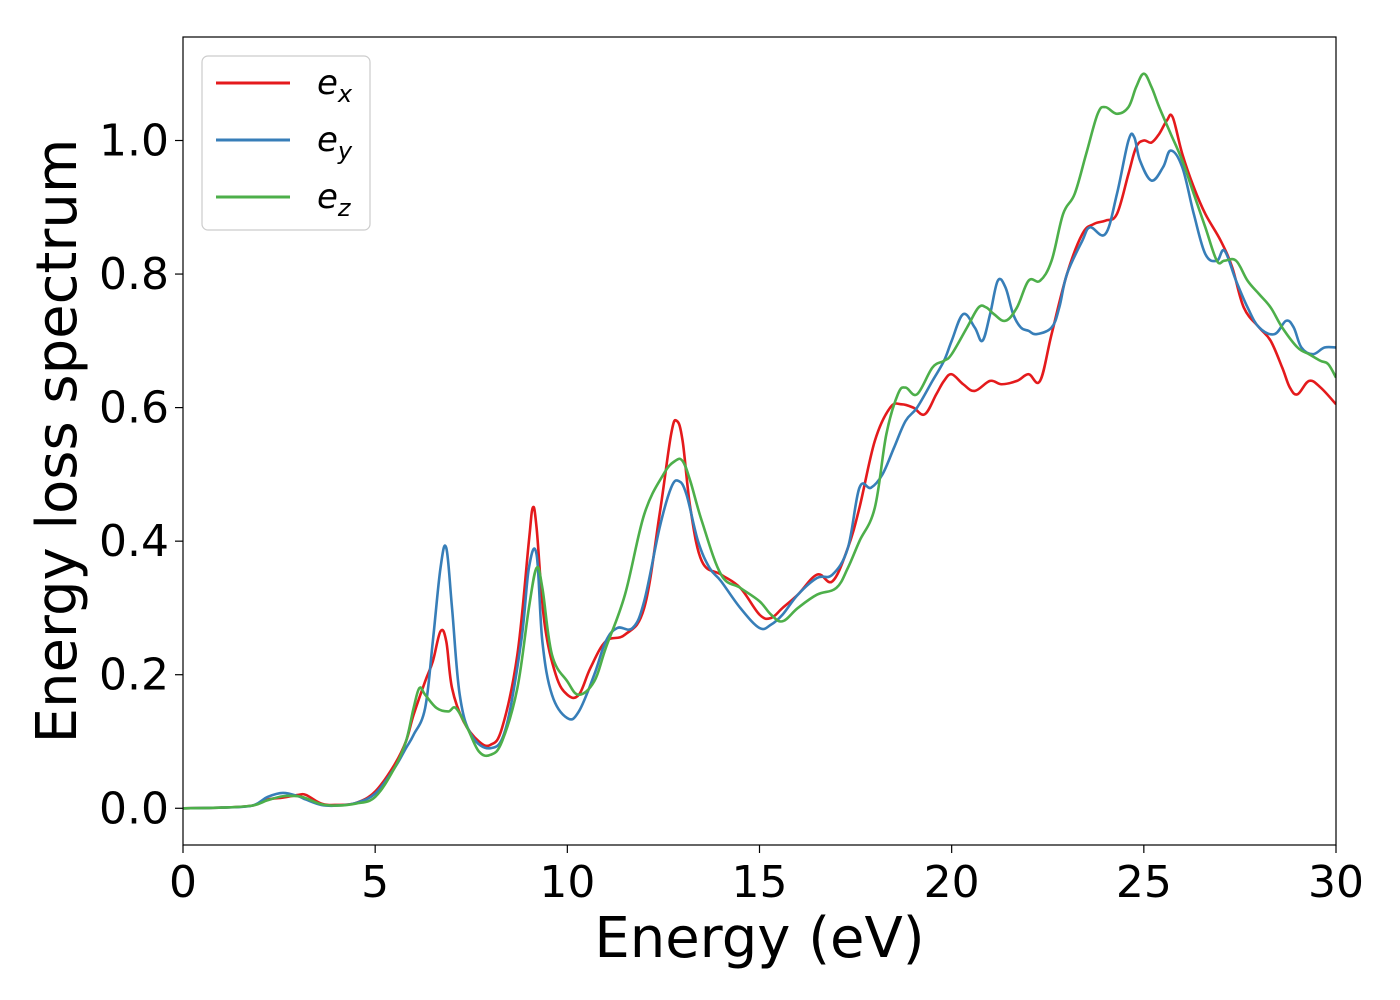 This screenshot has width=1400, height=1000. Describe the element at coordinates (134, 675) in the screenshot. I see `y-tick-label: 0.2` at that location.